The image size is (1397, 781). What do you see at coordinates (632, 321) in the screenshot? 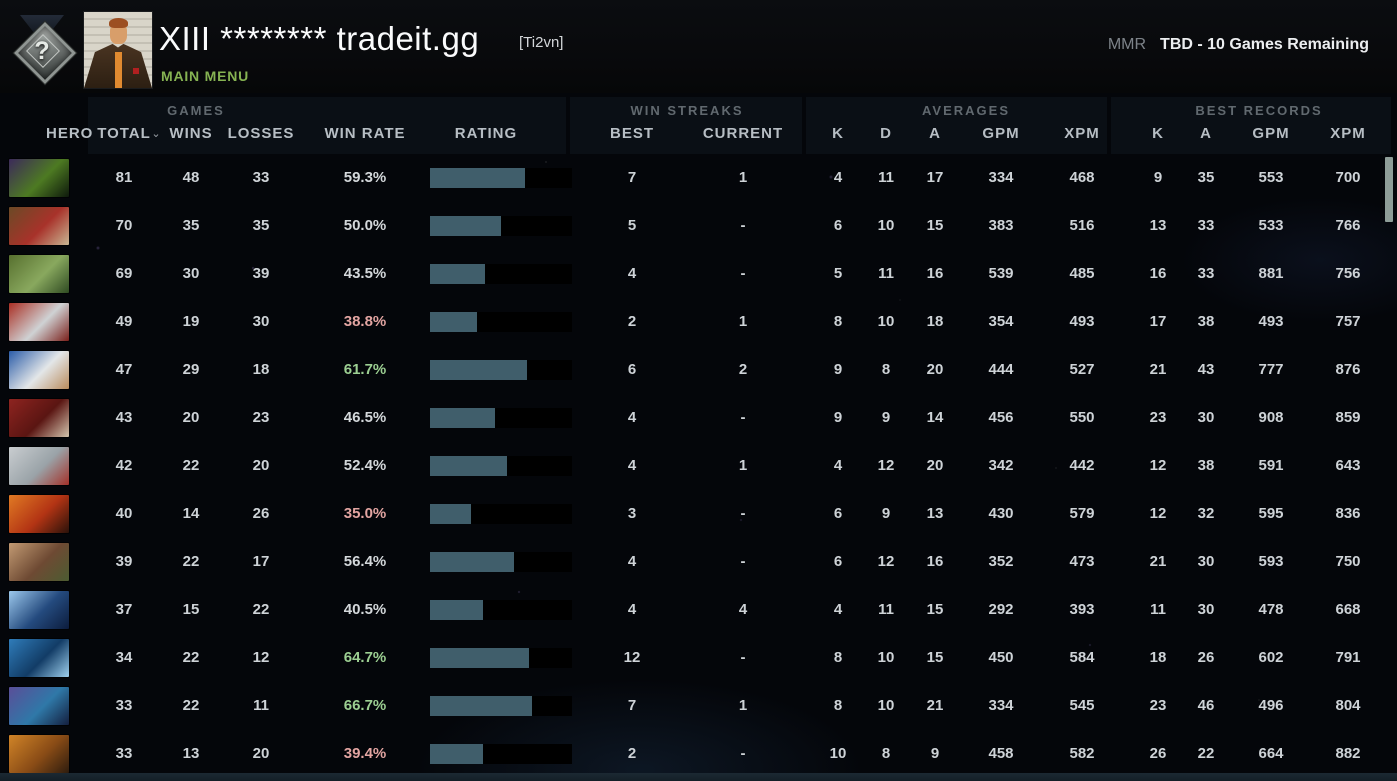
I see `cell-streak-best: 2` at bounding box center [632, 321].